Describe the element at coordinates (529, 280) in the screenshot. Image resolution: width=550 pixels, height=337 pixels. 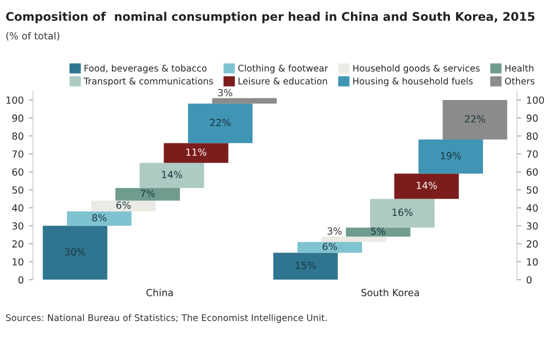
I see `y2-tick-label: 0` at that location.